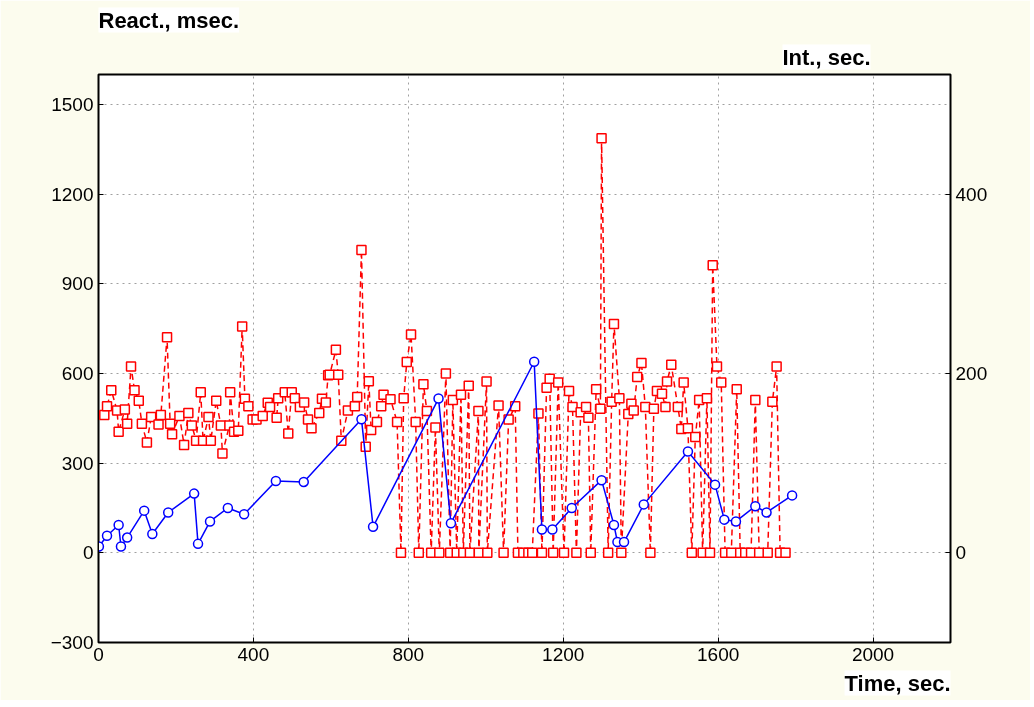  What do you see at coordinates (408, 654) in the screenshot?
I see `x-tick-label: 800` at bounding box center [408, 654].